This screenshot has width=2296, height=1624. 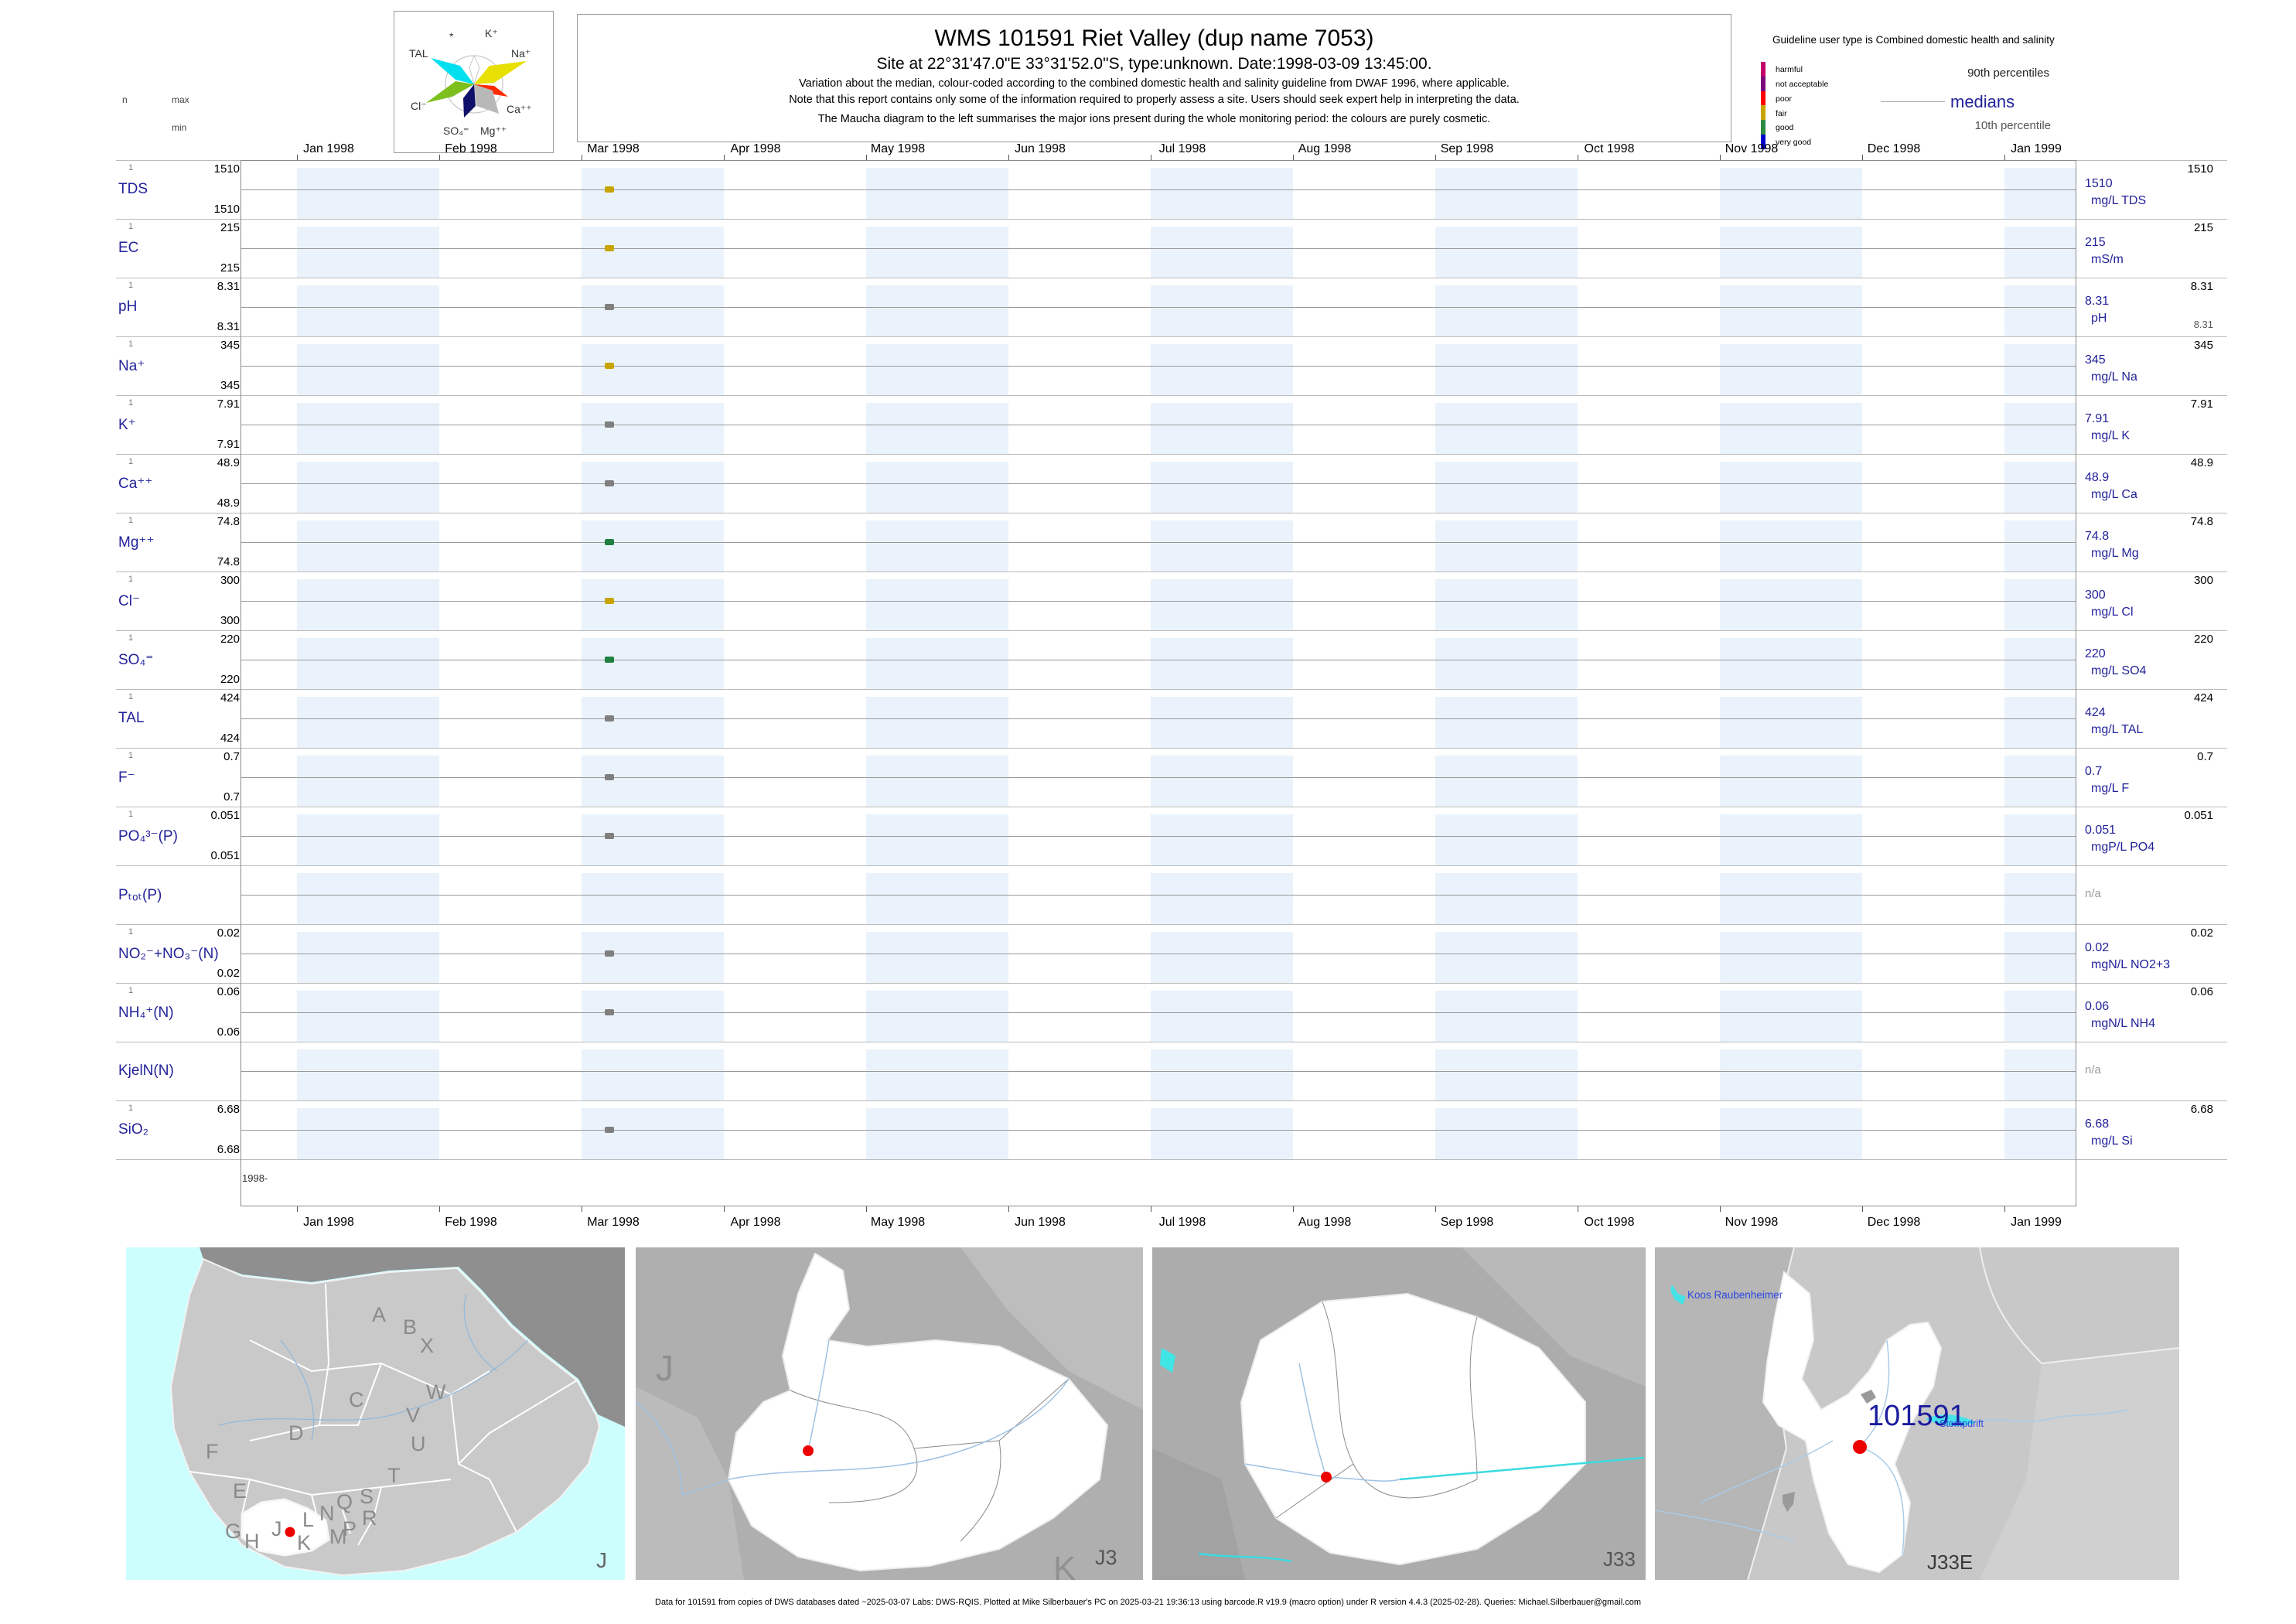 What do you see at coordinates (1781, 113) in the screenshot?
I see `guideline-class-label: fair` at bounding box center [1781, 113].